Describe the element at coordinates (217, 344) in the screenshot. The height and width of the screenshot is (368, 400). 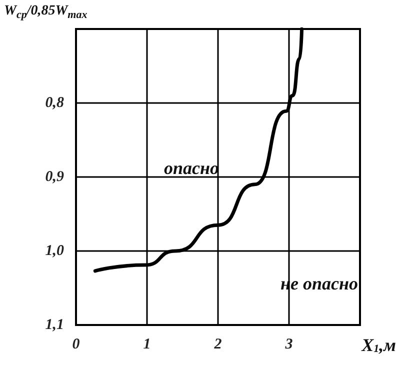
I see `x-tick-label: 2` at that location.